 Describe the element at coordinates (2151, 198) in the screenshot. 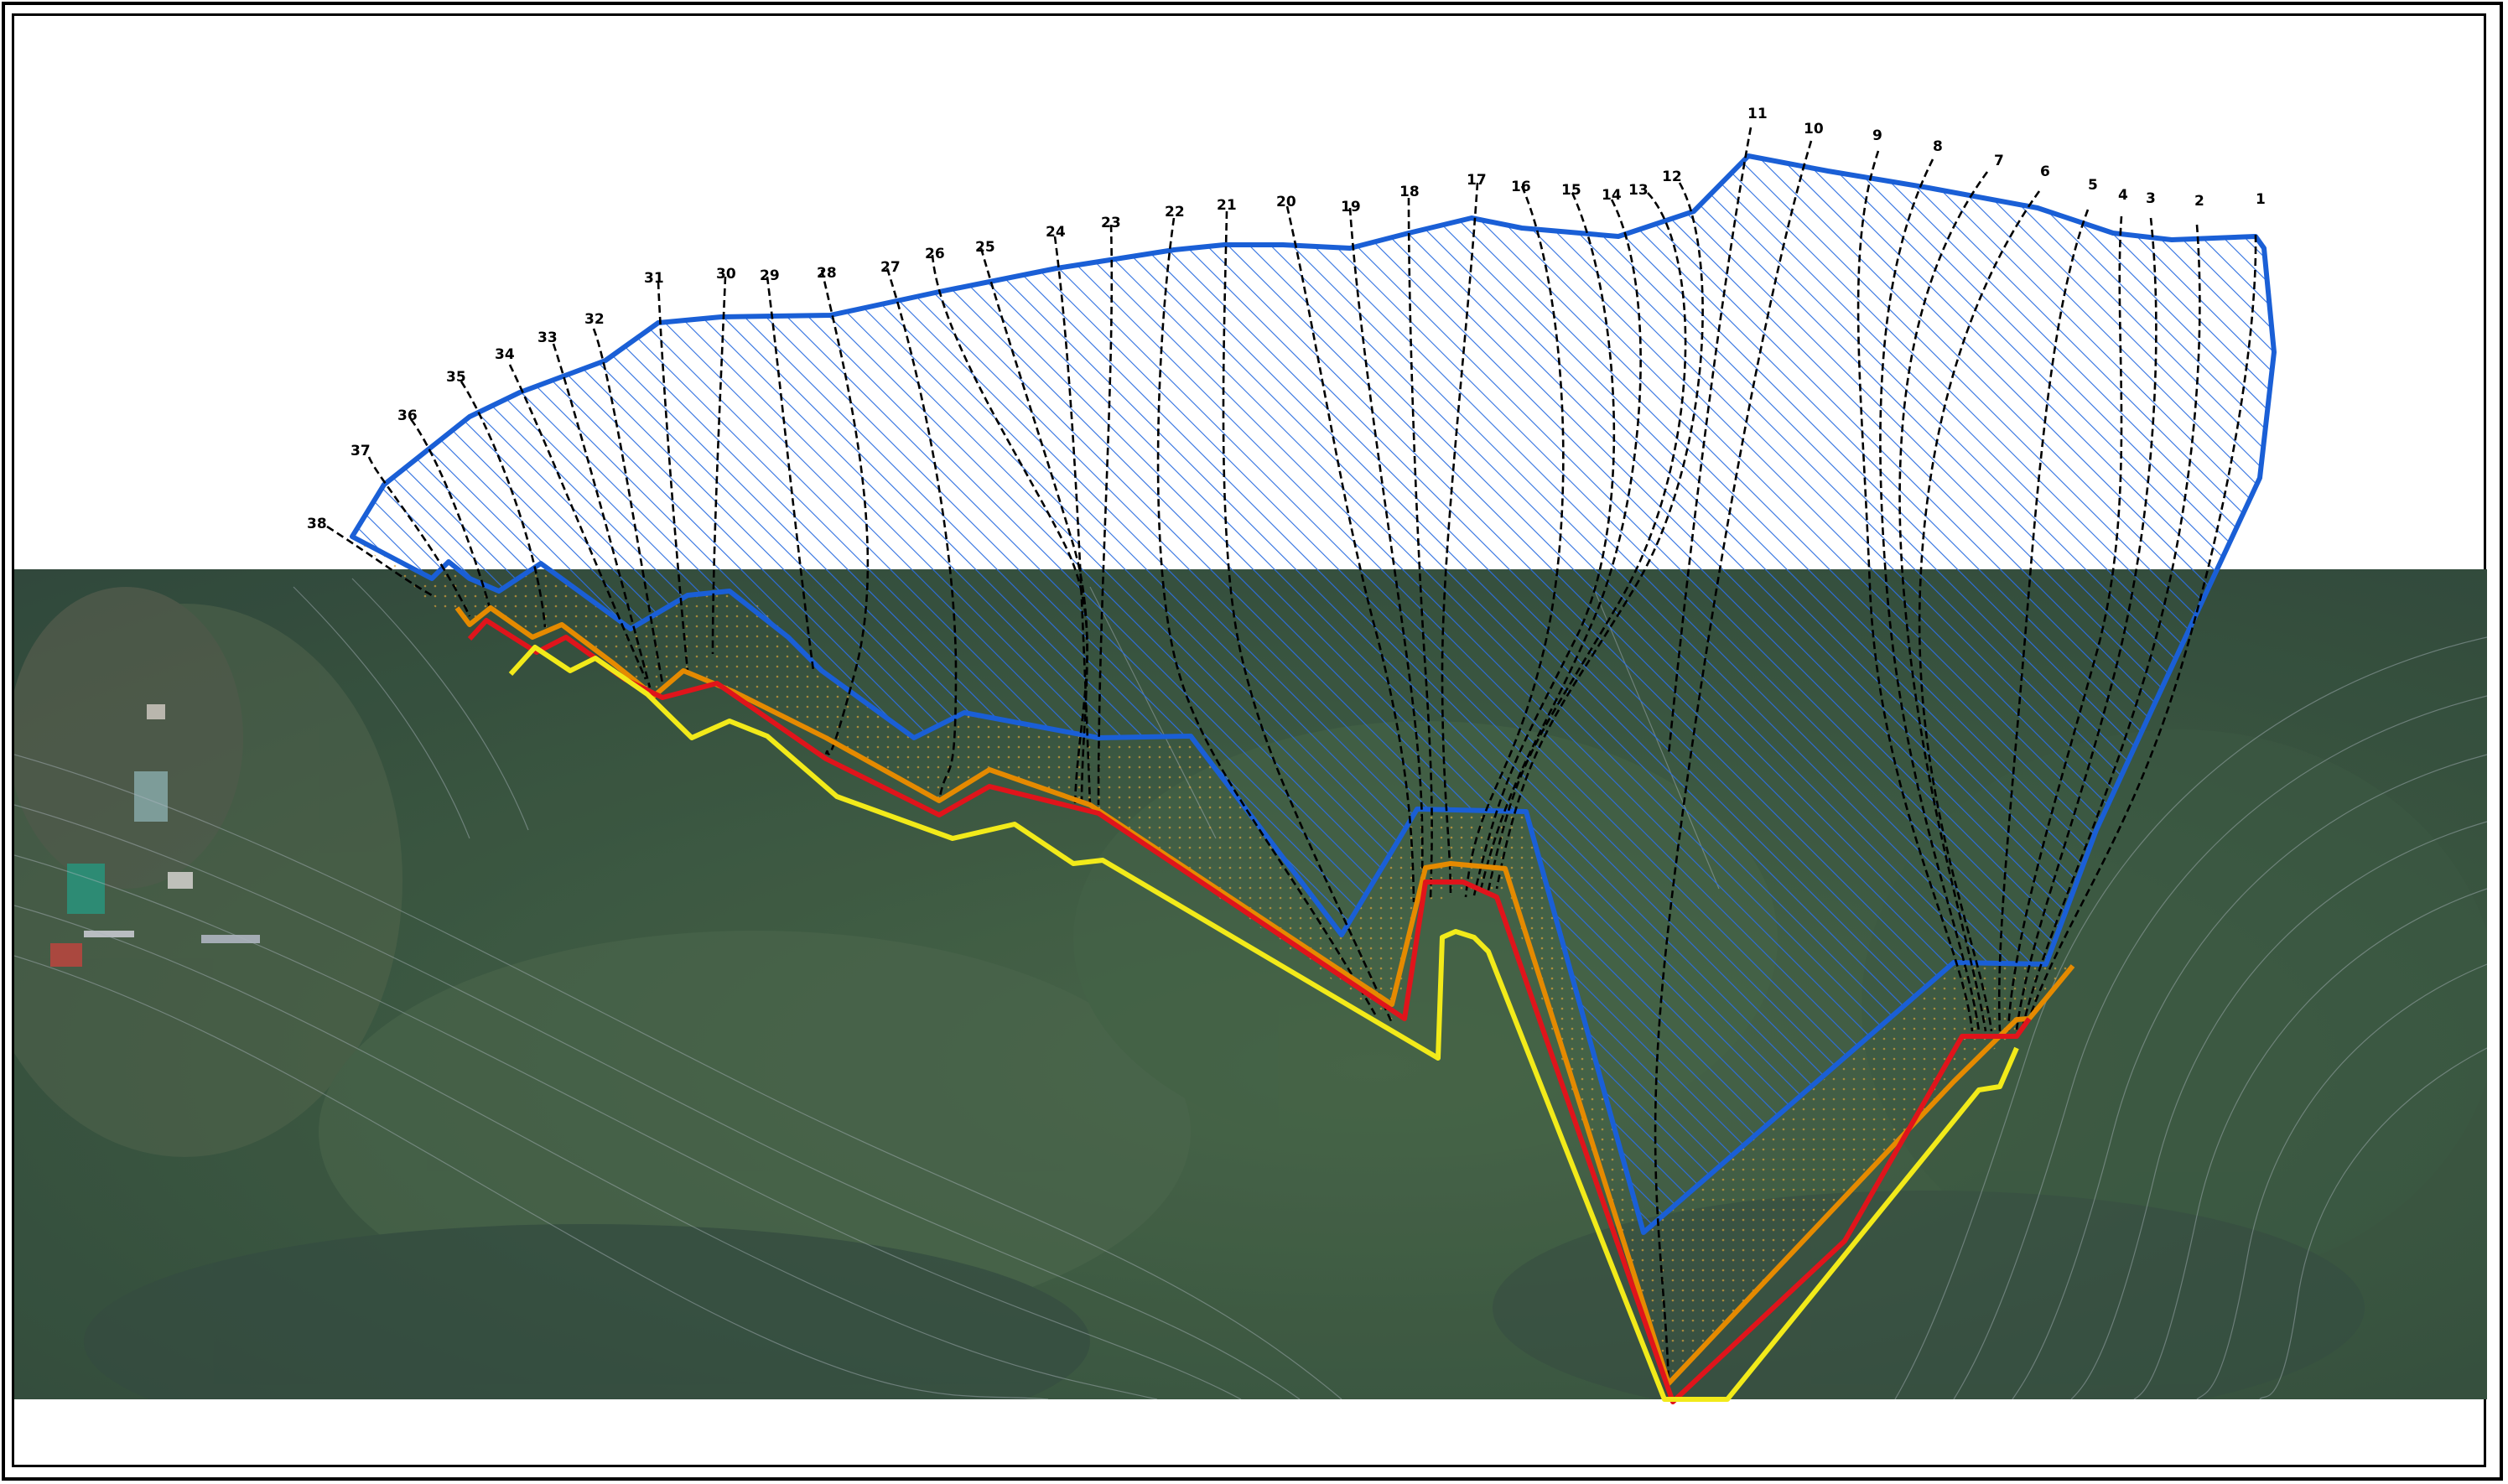

I see `path-label-3: 3` at that location.